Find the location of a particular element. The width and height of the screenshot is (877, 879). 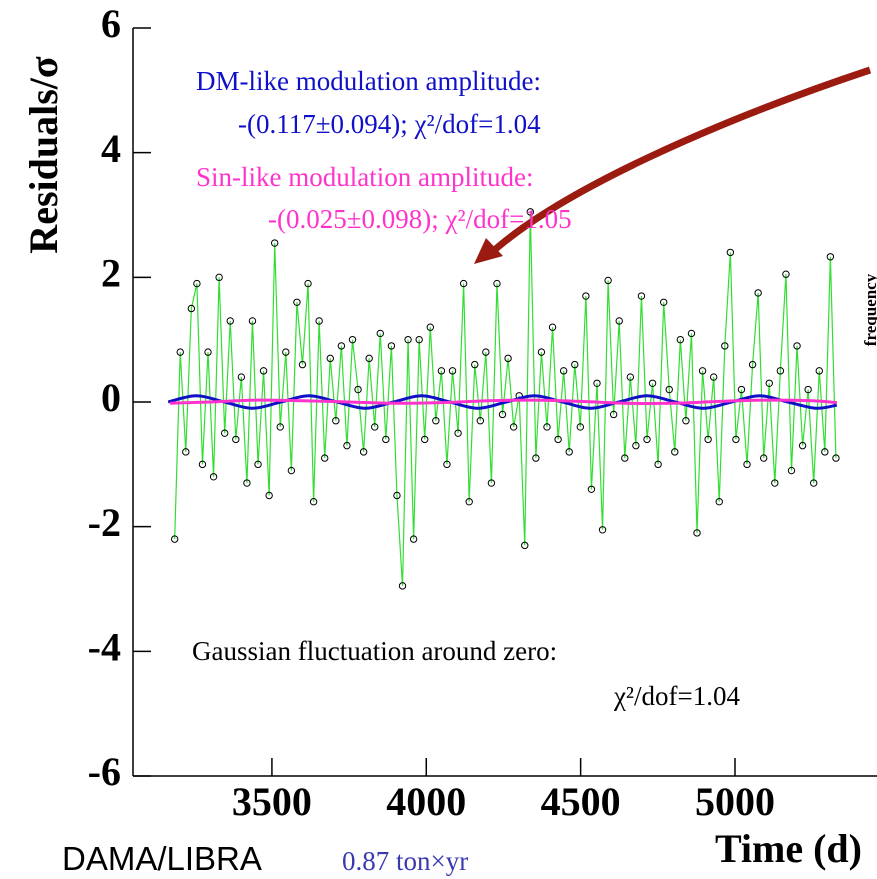

arrow is located at coordinates (679, 161).